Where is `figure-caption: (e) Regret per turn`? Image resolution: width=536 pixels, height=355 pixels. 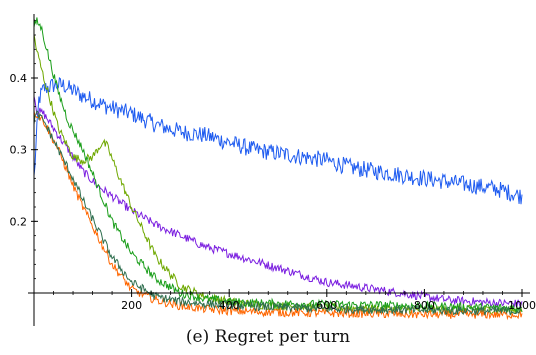
figure-caption: (e) Regret per turn is located at coordinates (268, 337).